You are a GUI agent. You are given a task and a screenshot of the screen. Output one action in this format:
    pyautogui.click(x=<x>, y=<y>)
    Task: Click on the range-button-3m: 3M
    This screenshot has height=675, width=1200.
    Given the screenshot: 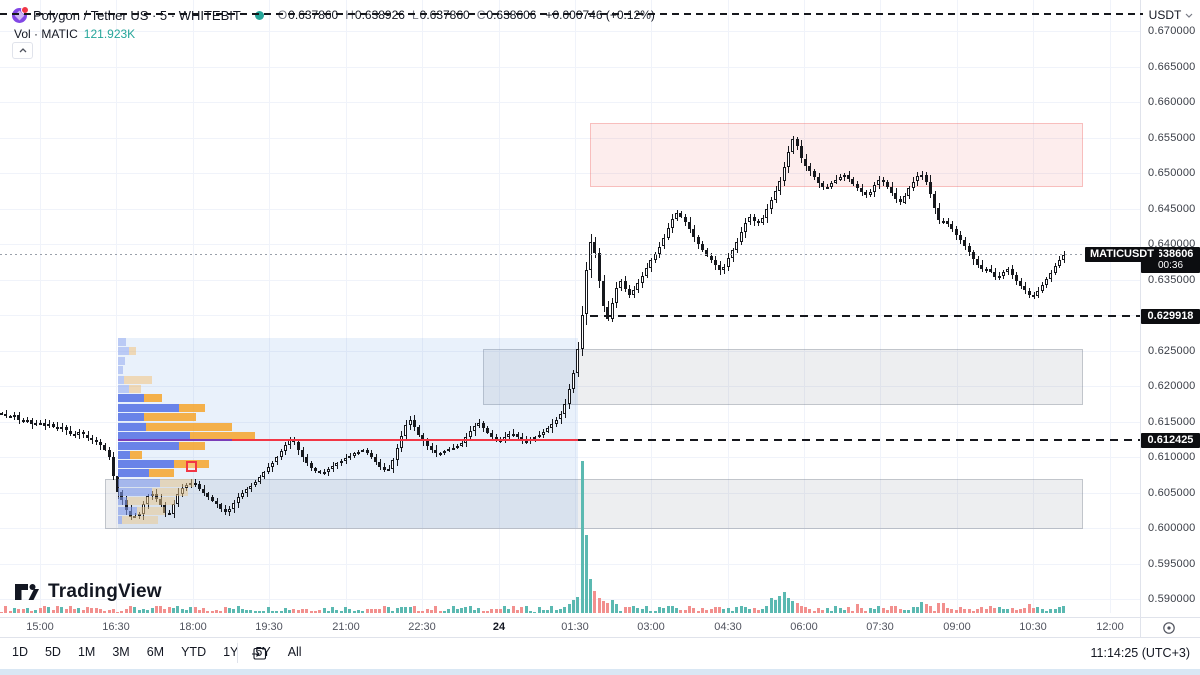 What is the action you would take?
    pyautogui.click(x=121, y=652)
    